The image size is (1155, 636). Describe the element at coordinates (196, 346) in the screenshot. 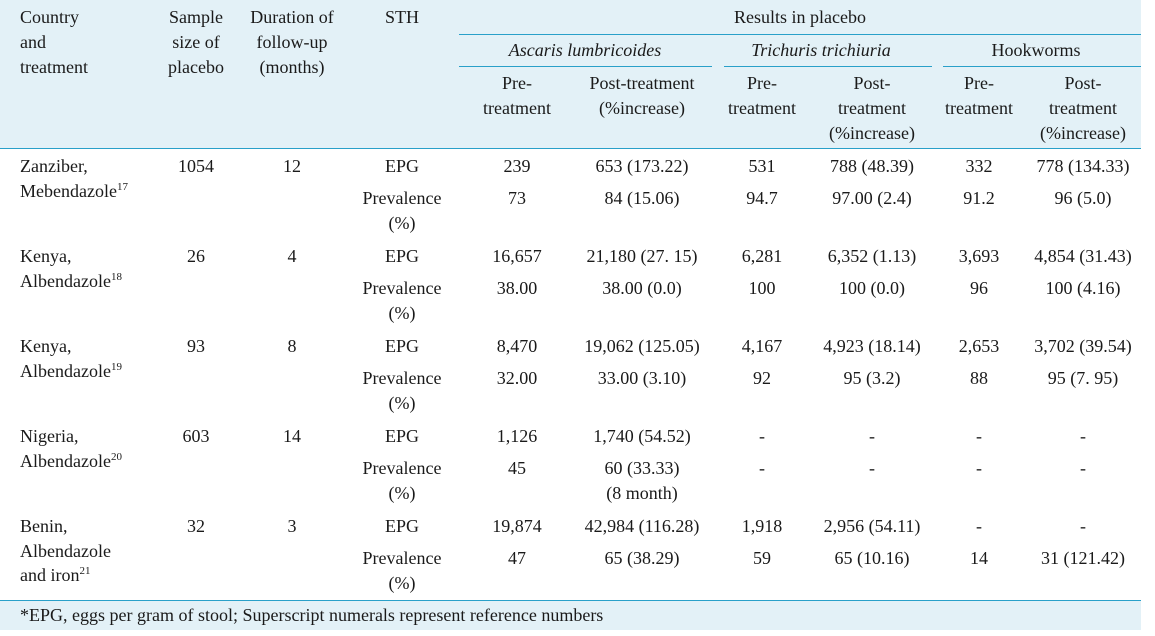

I see `sample-size-cell: 93` at that location.